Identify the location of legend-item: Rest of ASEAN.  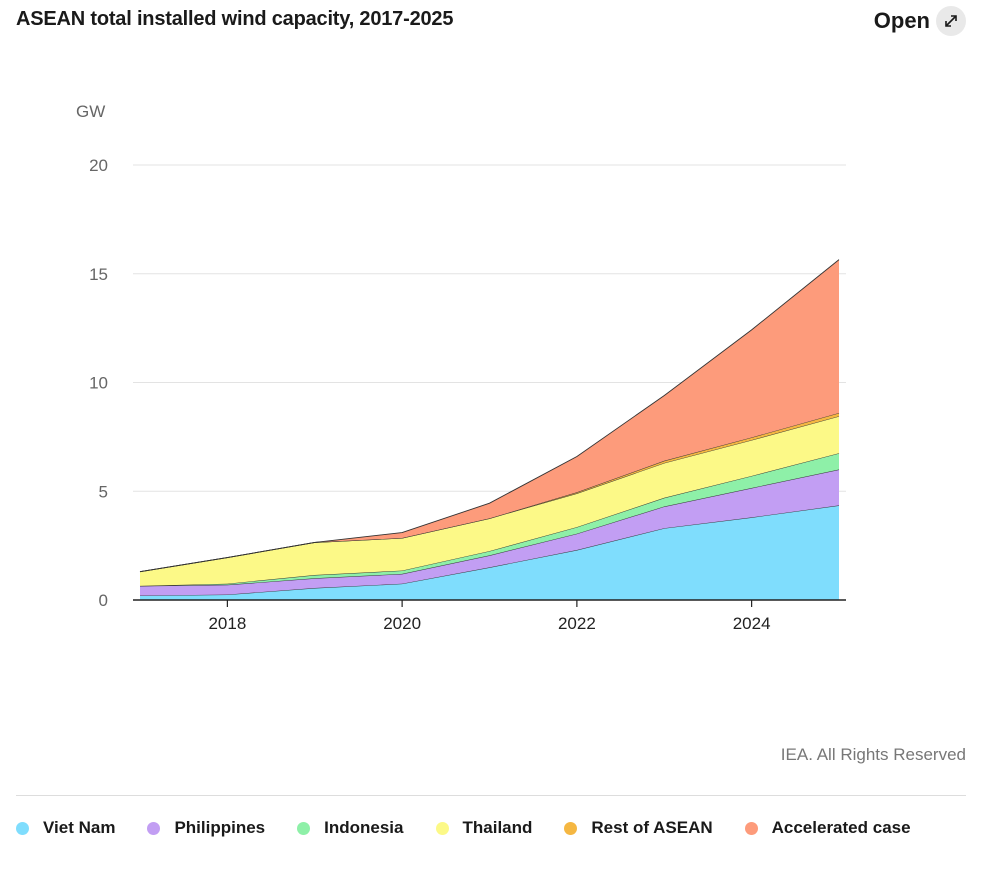
(638, 828).